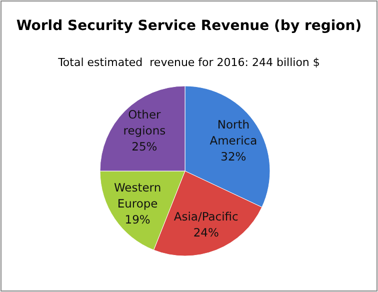 The height and width of the screenshot is (292, 378). Describe the element at coordinates (206, 216) in the screenshot. I see `slice-label: Asia/Pacific` at that location.